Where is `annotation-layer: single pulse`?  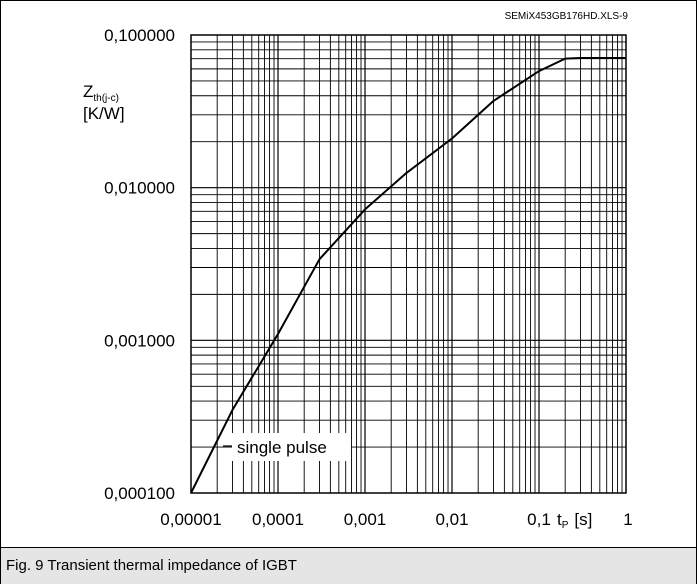 annotation-layer: single pulse is located at coordinates (287, 447).